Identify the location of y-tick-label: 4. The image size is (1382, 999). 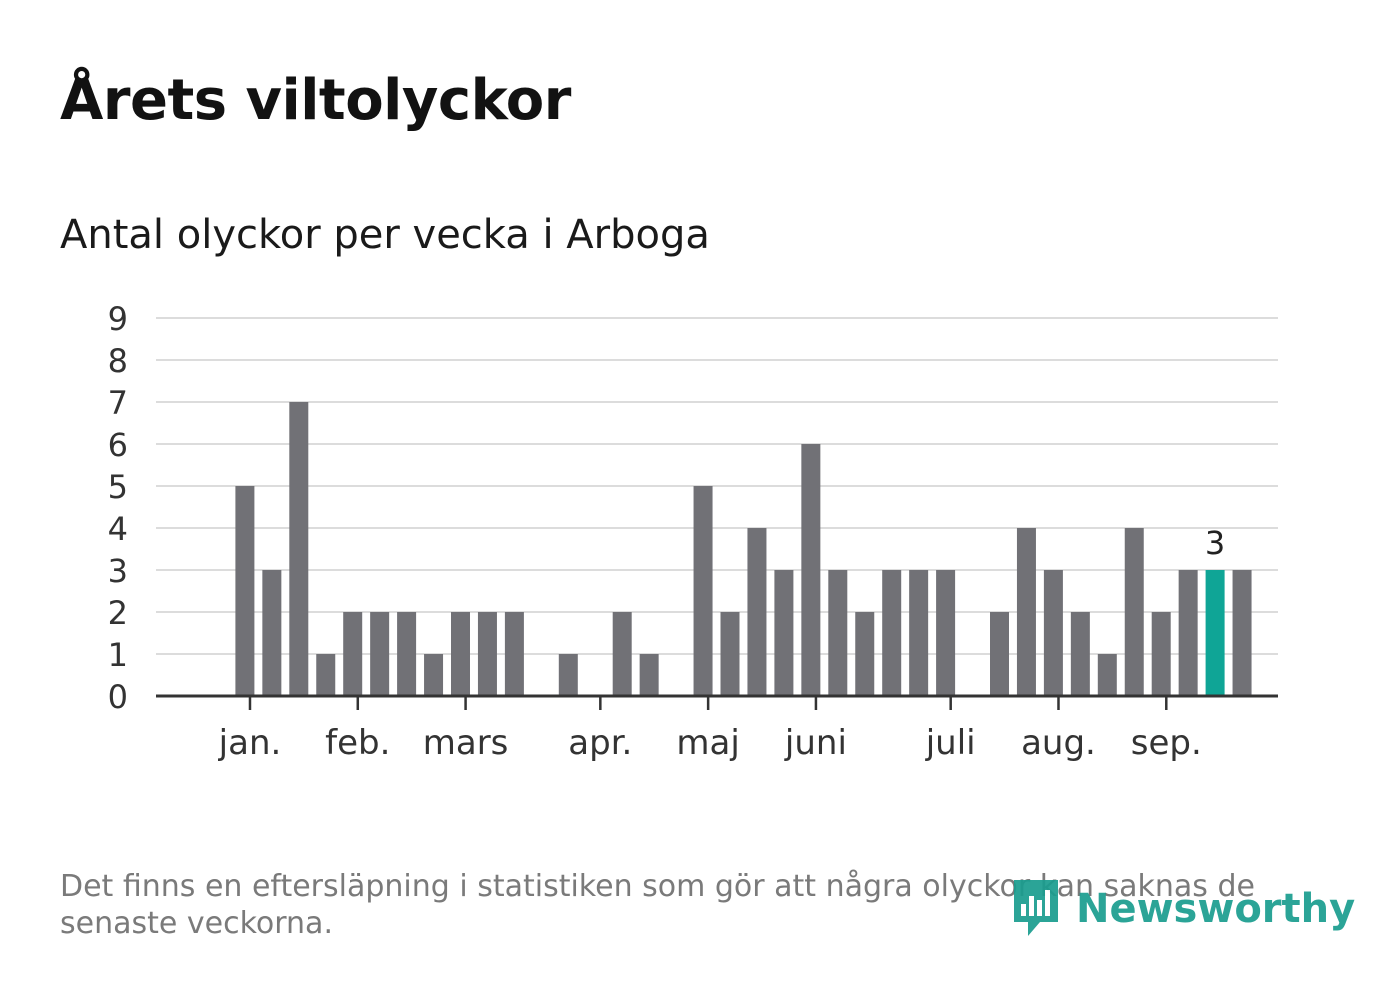
(118, 529).